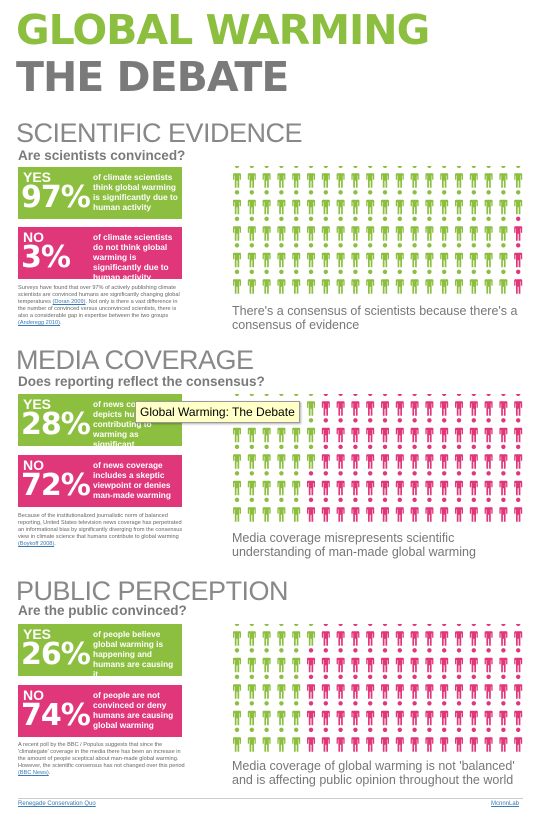 This screenshot has height=822, width=541. I want to click on citation-link: (Anderegg 2010), so click(39, 323).